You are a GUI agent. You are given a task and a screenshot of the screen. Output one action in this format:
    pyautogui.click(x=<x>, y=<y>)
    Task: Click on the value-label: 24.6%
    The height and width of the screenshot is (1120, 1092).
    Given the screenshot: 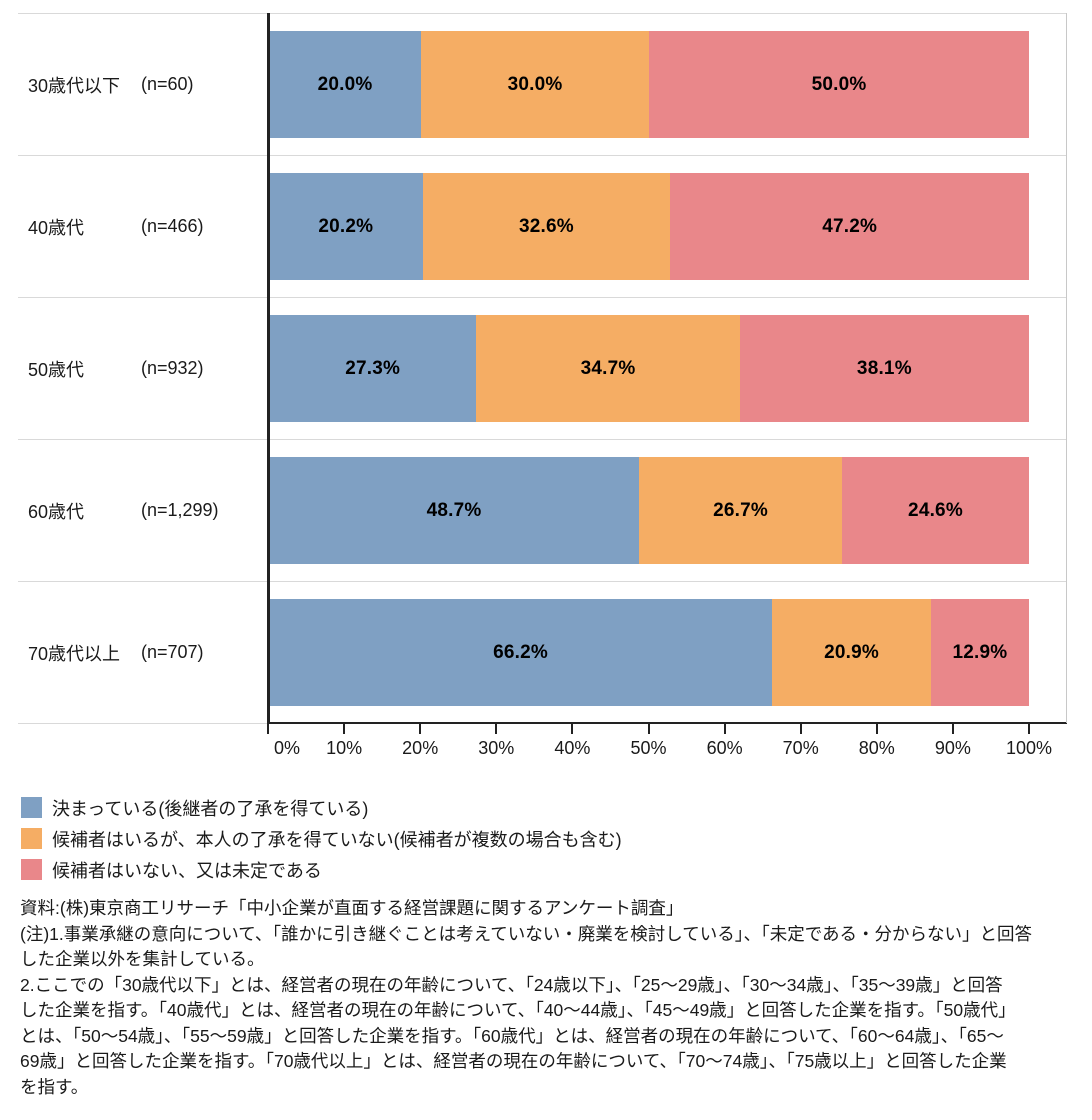 What is the action you would take?
    pyautogui.click(x=935, y=510)
    